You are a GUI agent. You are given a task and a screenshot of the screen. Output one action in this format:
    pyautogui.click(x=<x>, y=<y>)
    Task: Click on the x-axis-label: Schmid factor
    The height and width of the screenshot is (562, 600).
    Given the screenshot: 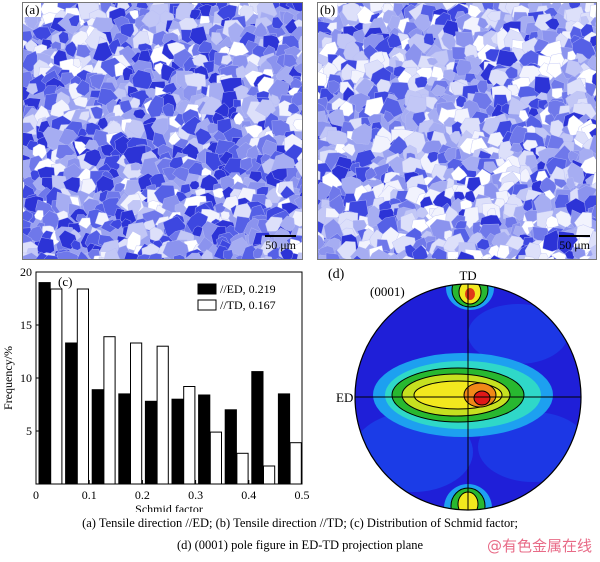 What is the action you would take?
    pyautogui.click(x=169, y=507)
    